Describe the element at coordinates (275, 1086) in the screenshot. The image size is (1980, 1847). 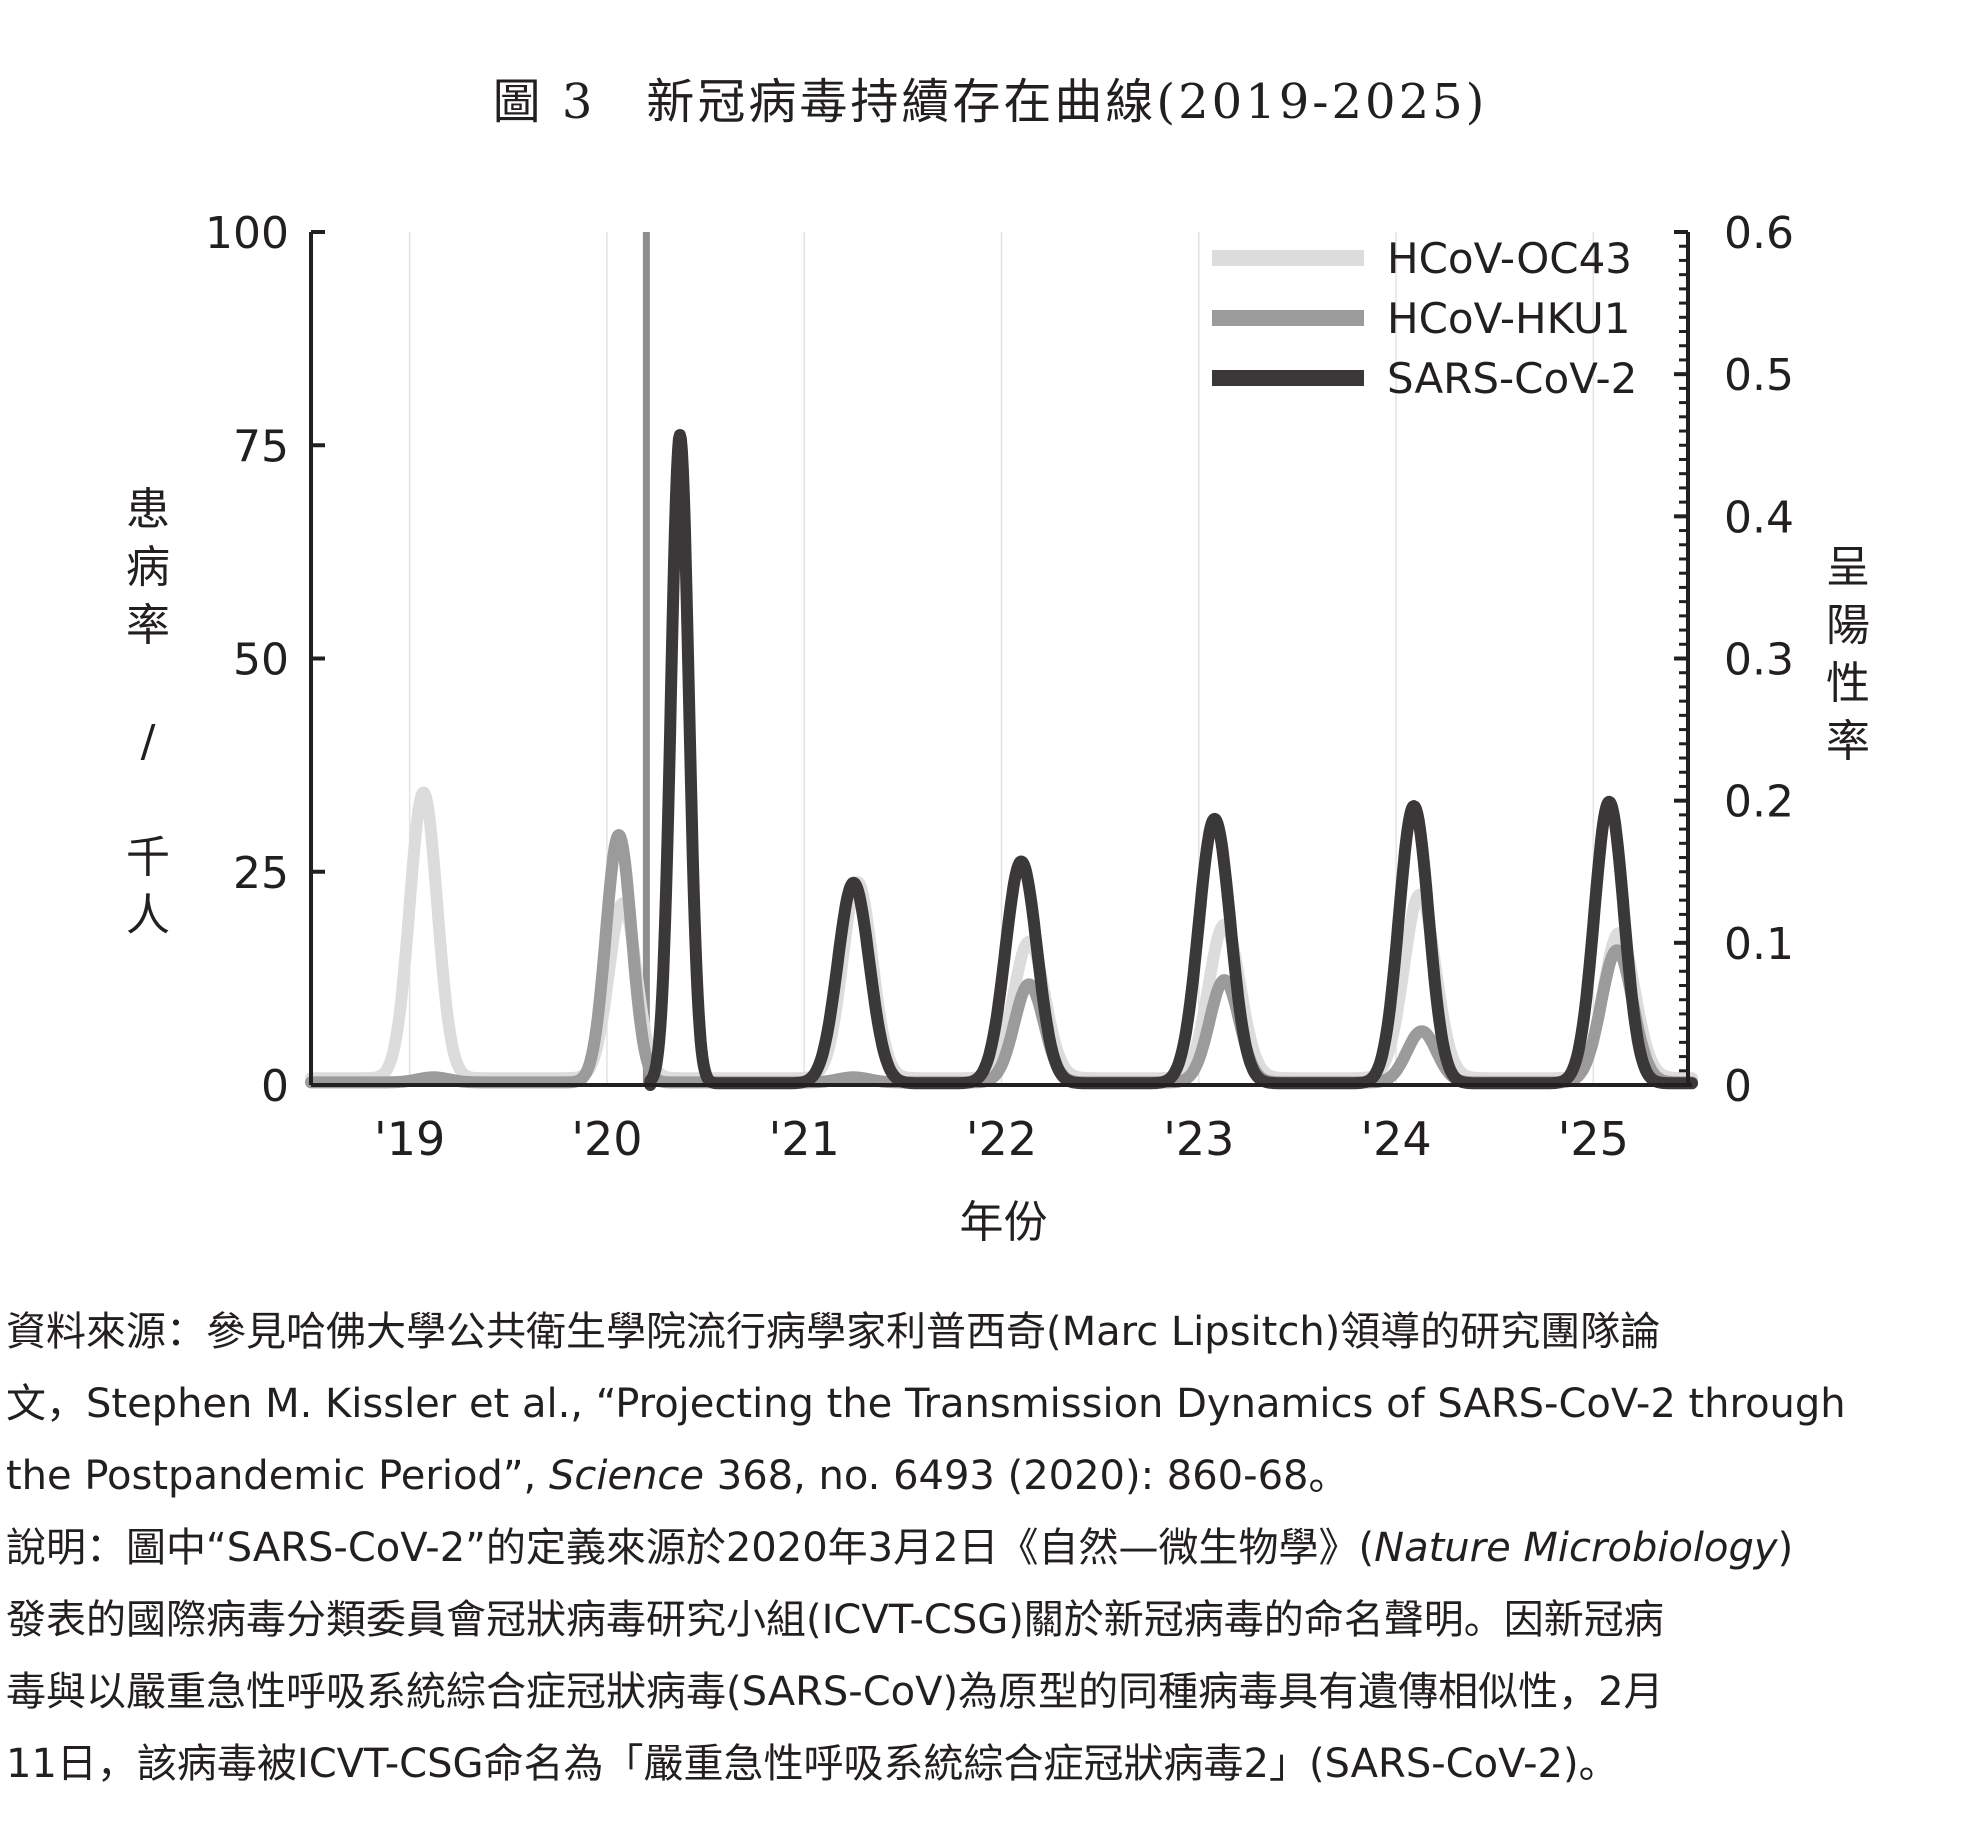
I see `y-tick-label-left: 0` at that location.